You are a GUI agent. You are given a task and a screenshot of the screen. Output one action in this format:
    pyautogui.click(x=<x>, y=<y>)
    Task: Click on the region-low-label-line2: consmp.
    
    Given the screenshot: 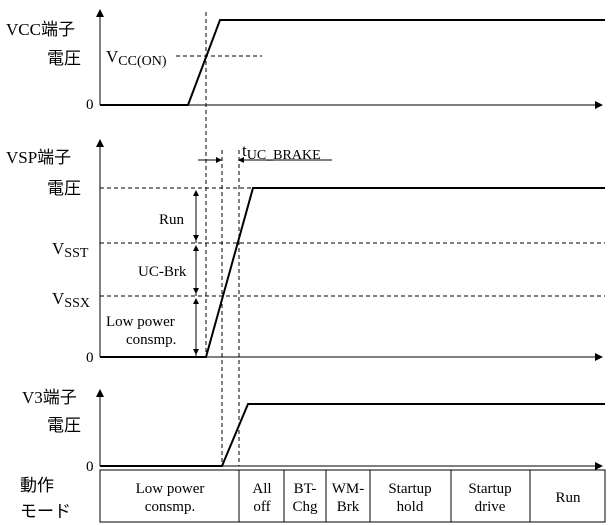 What is the action you would take?
    pyautogui.click(x=151, y=340)
    